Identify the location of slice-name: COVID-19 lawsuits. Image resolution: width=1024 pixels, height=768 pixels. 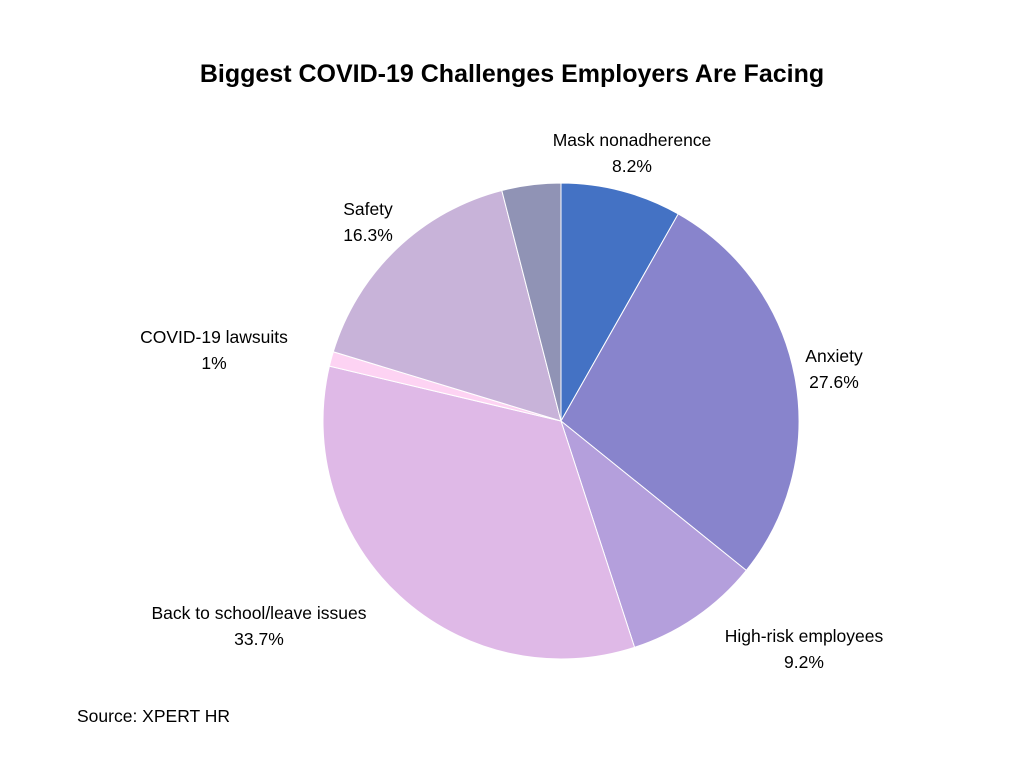
(214, 337).